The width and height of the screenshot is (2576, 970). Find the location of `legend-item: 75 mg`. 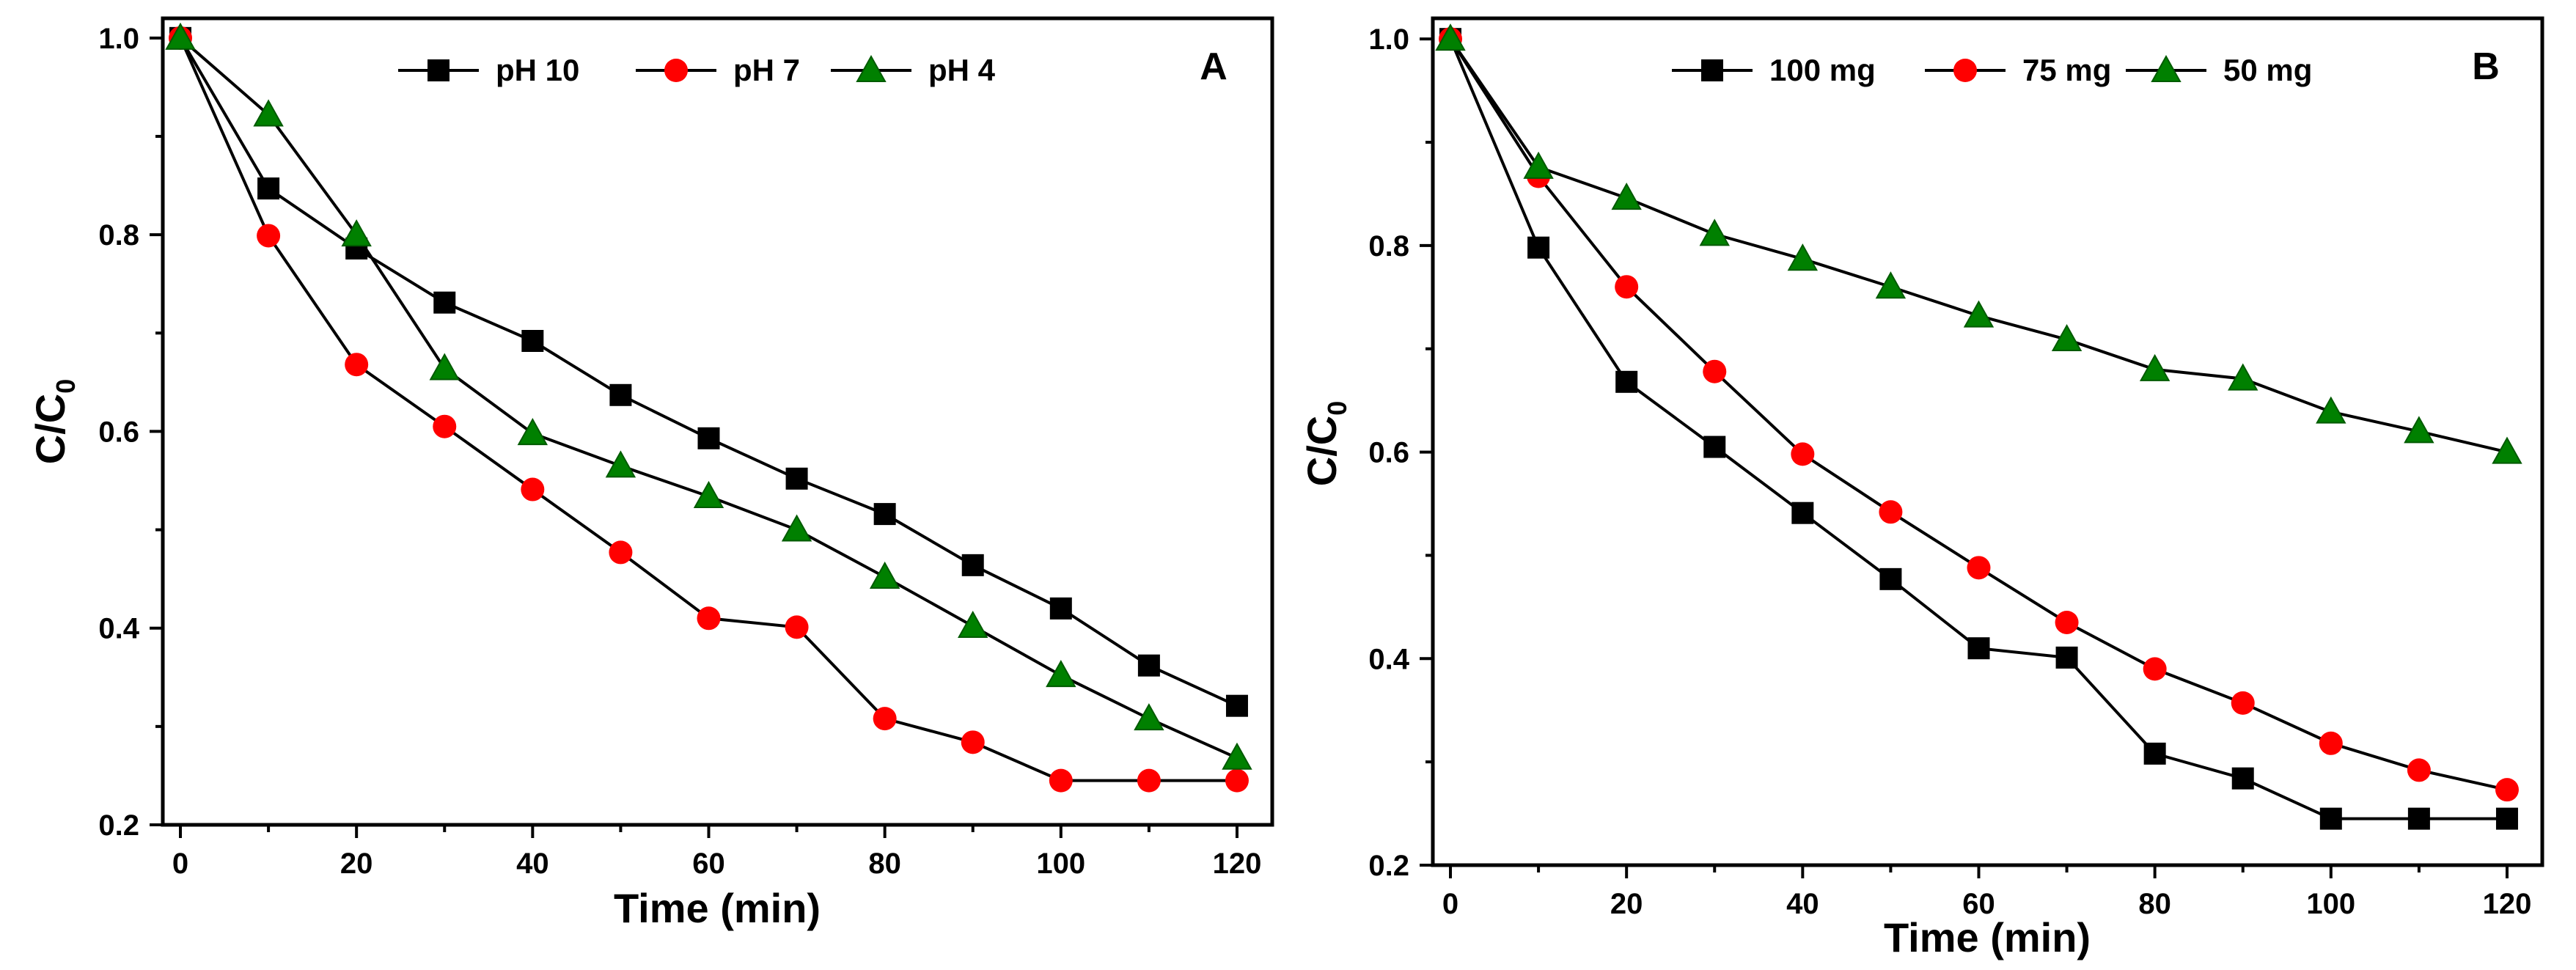

legend-item: 75 mg is located at coordinates (2018, 70).